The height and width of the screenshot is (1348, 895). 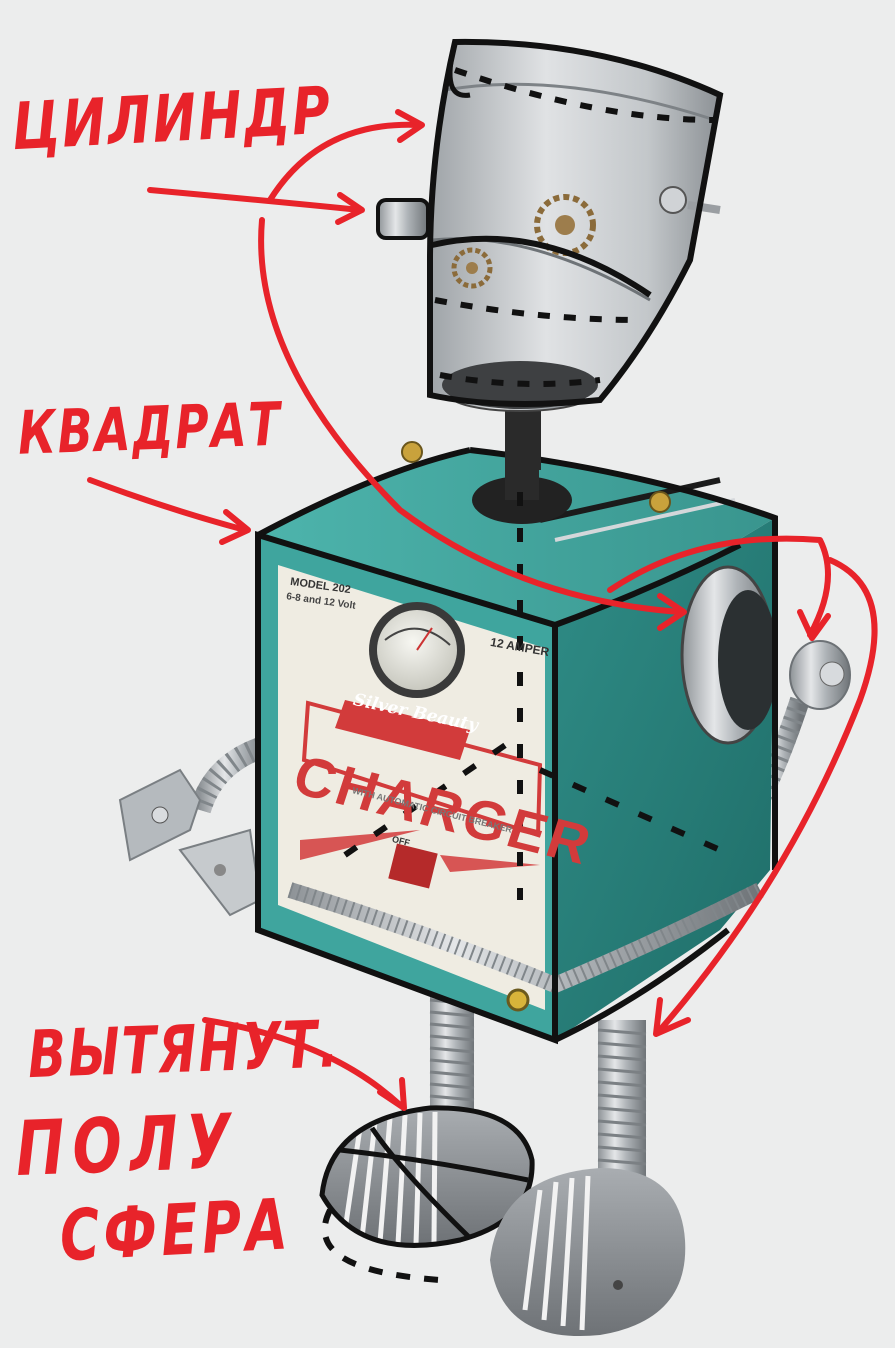 What do you see at coordinates (150, 428) in the screenshot?
I see `annotation-square-label: КВАДРАТ` at bounding box center [150, 428].